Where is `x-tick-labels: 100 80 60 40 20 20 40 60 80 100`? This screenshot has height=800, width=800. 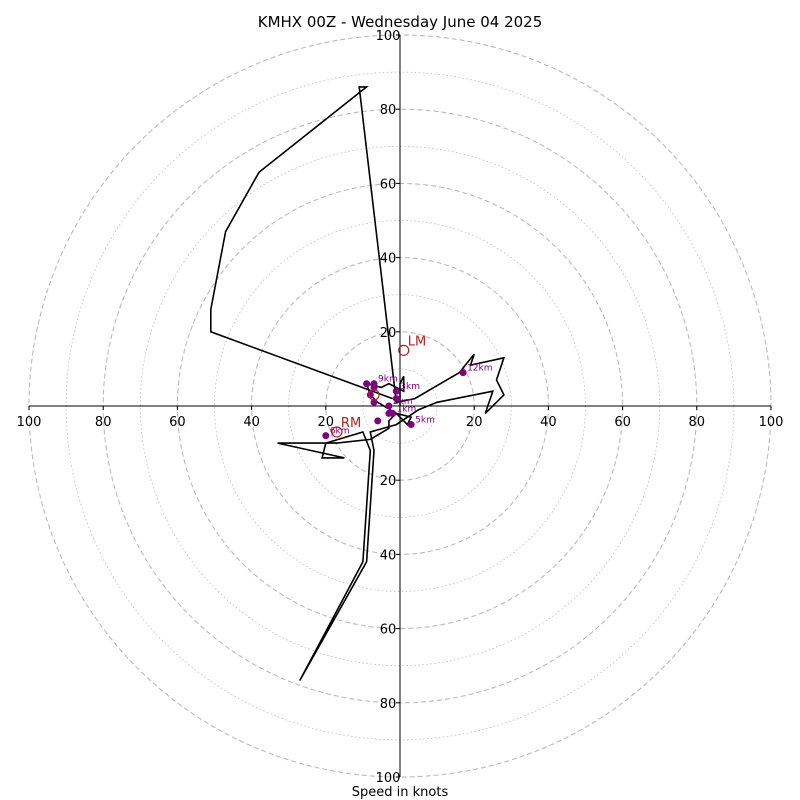 x-tick-labels: 100 80 60 40 20 20 40 60 80 100 is located at coordinates (400, 418).